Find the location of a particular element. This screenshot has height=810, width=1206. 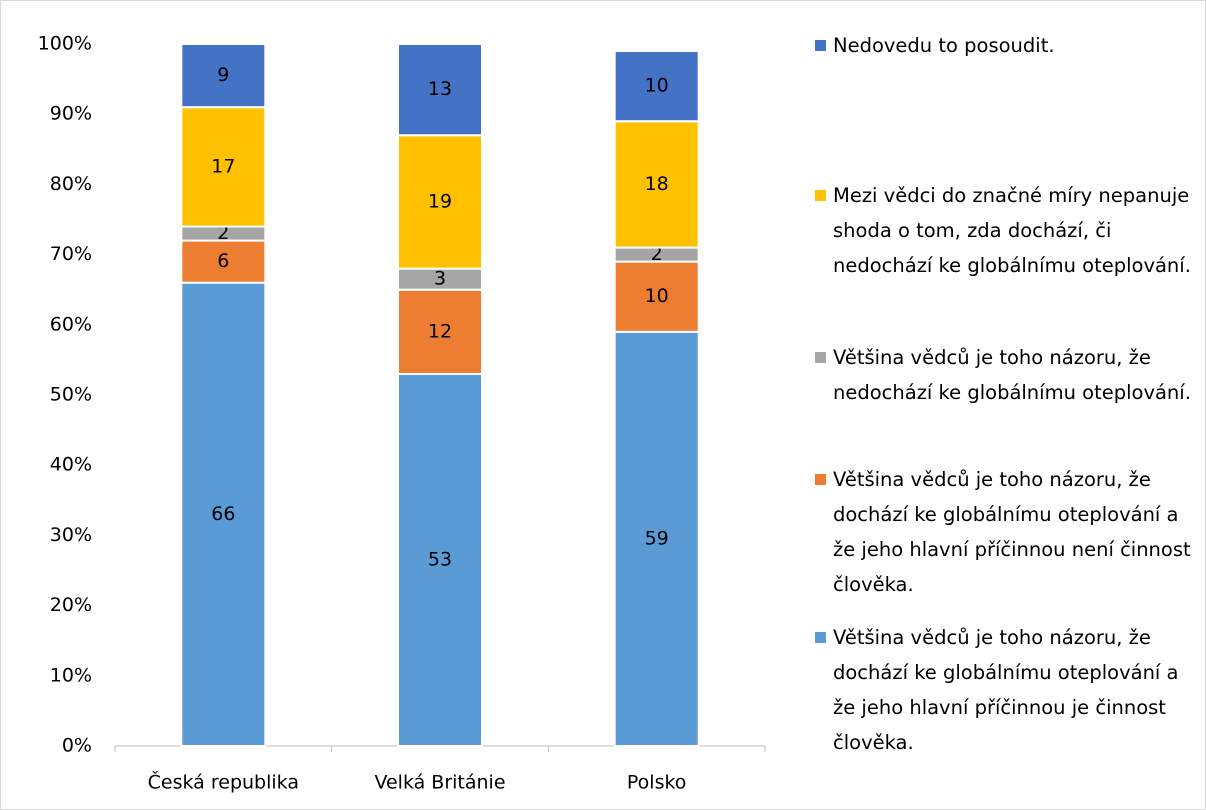

data-label: 17 is located at coordinates (223, 166).